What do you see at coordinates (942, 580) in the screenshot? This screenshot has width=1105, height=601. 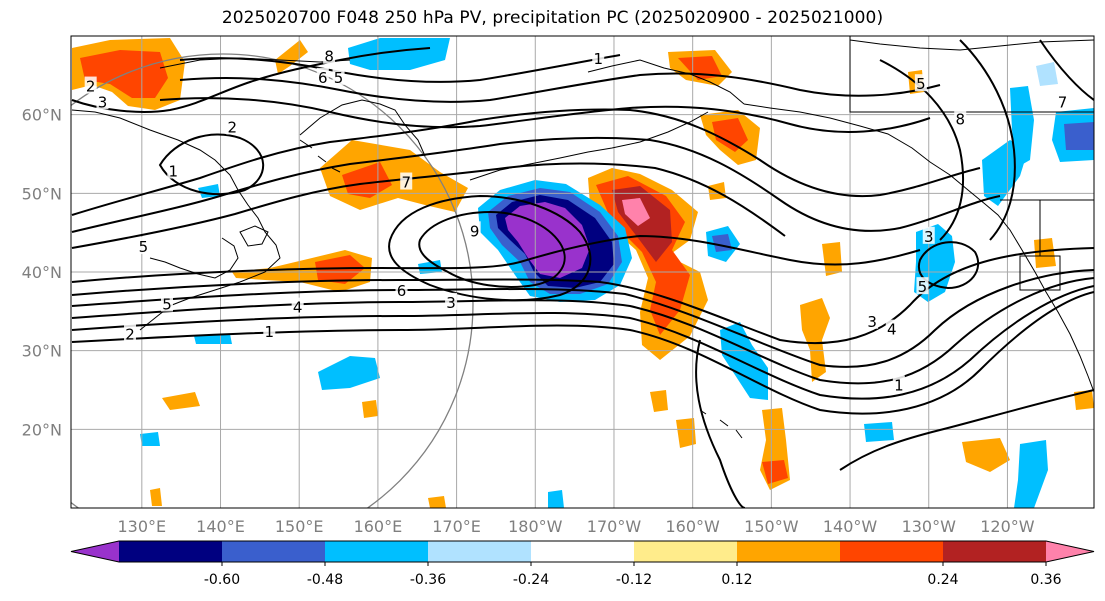 I see `colorbar-tick-label: 0.24` at bounding box center [942, 580].